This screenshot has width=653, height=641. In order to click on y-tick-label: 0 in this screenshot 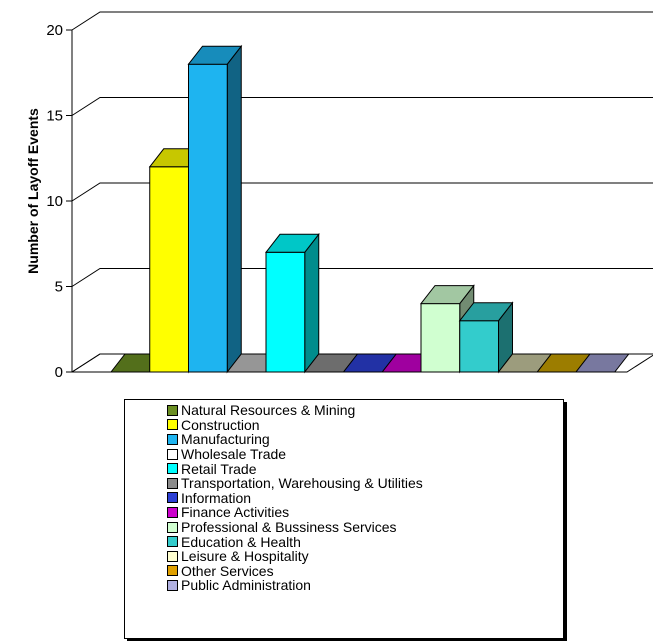, I will do `click(59, 372)`.